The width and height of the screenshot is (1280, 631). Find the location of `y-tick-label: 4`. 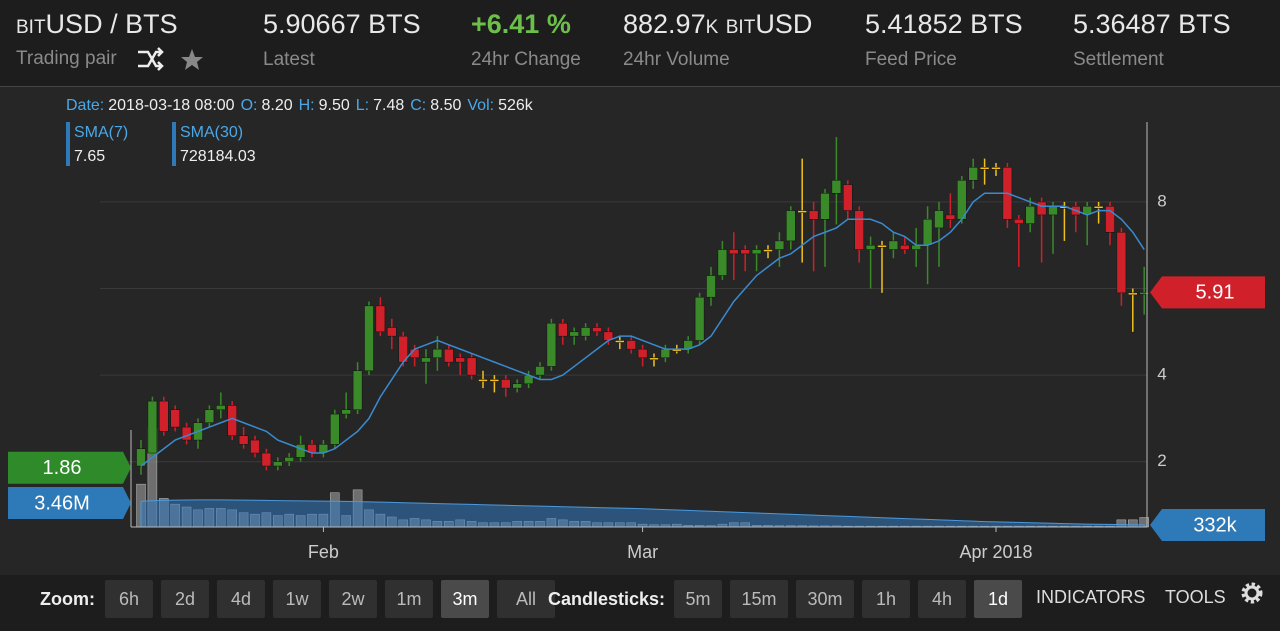

y-tick-label: 4 is located at coordinates (1161, 374).